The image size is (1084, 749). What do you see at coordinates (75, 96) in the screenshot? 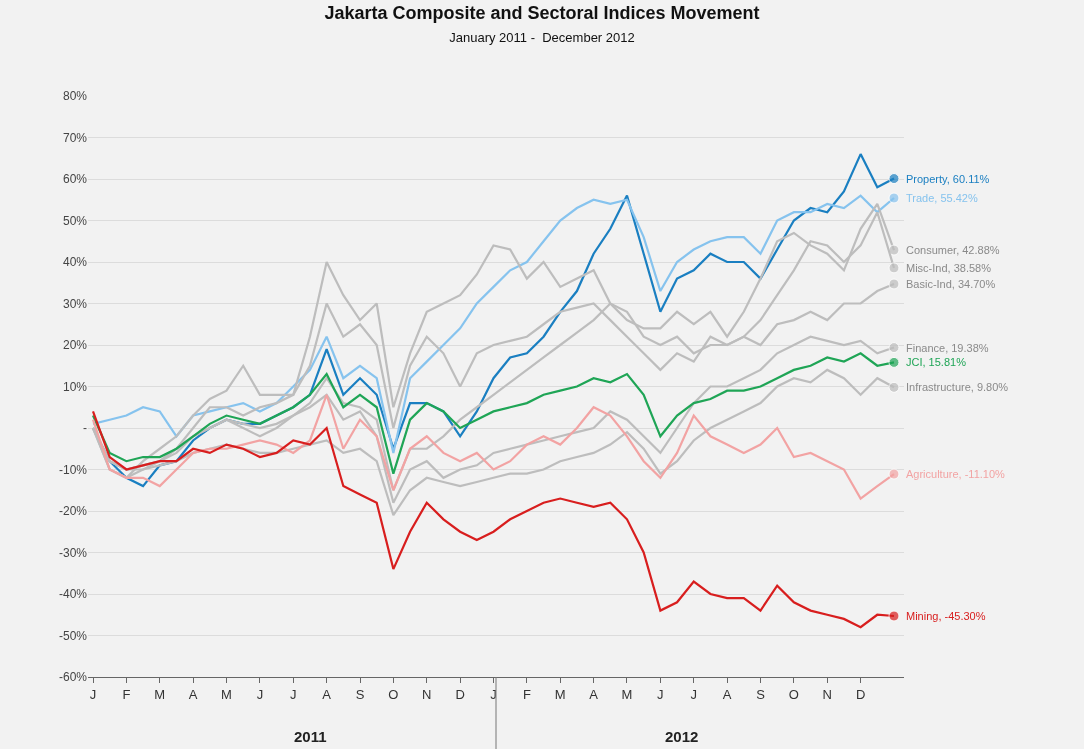
I see `y-tick-label: 80%` at bounding box center [75, 96].